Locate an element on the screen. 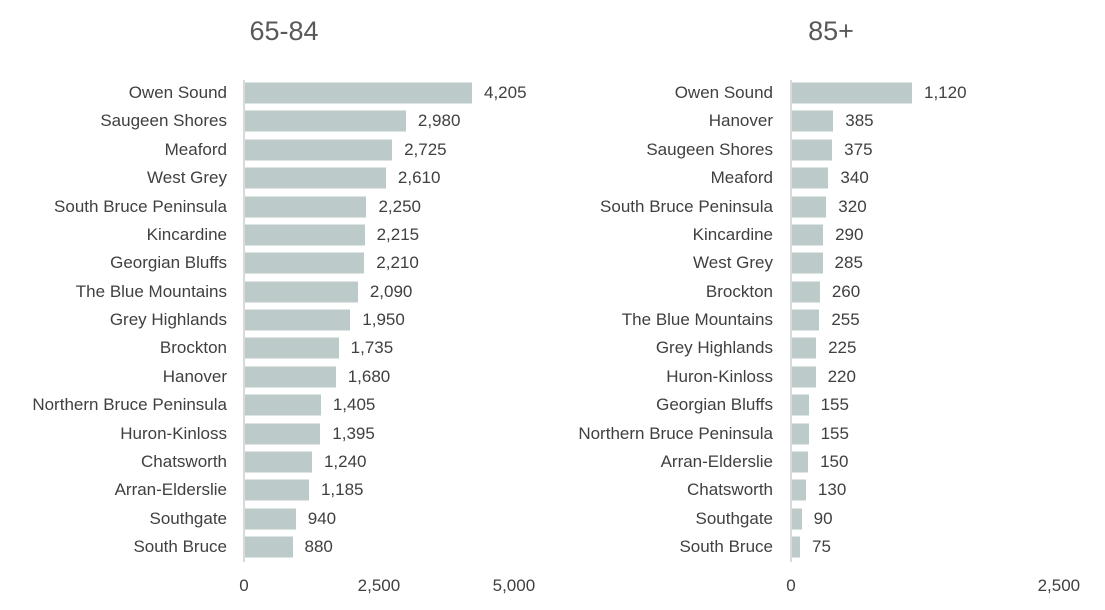 This screenshot has width=1105, height=610. data-label: 375 is located at coordinates (858, 149).